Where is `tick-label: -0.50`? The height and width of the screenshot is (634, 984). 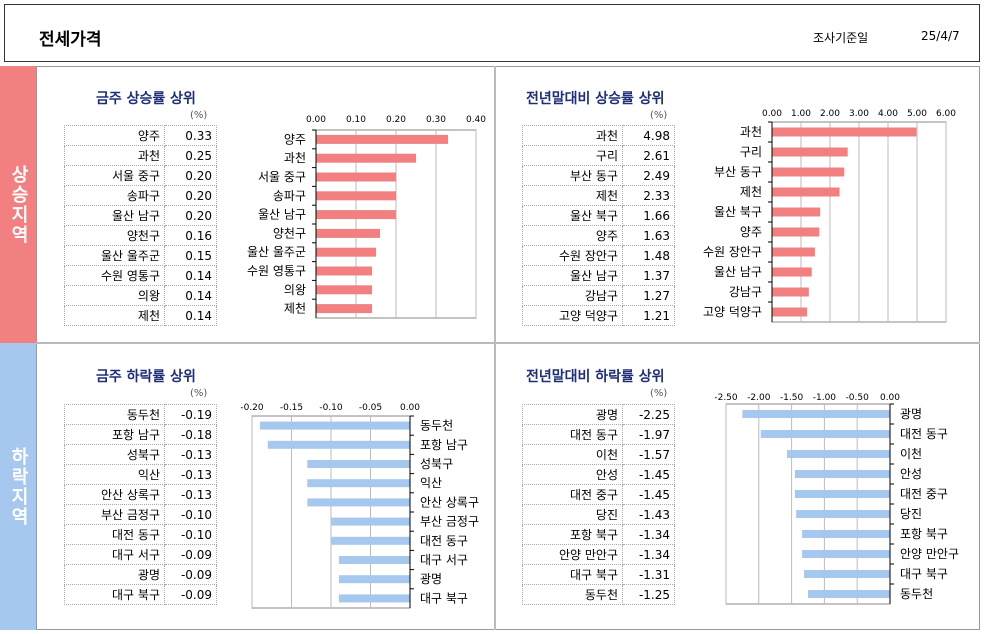
tick-label: -0.50 is located at coordinates (858, 398).